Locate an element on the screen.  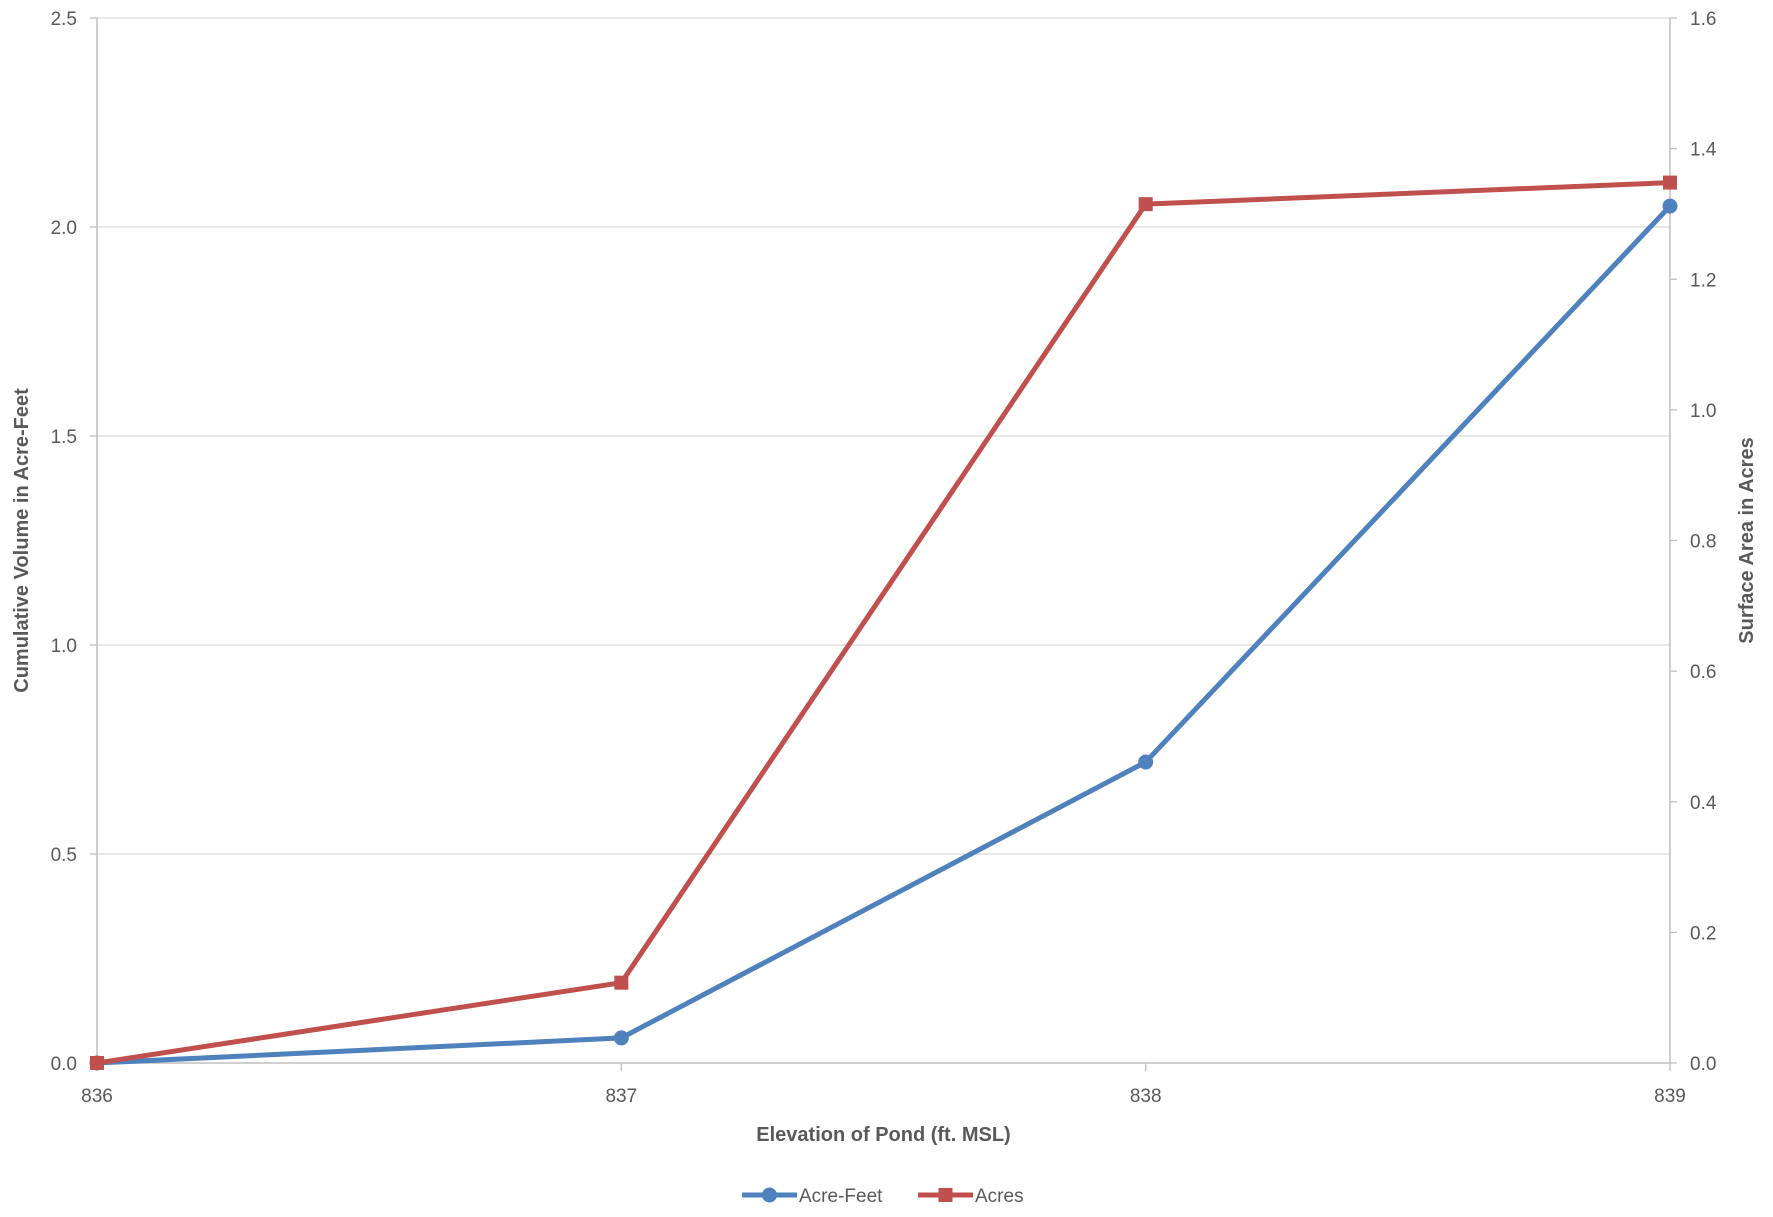
y-right-tick-label: 1.0 is located at coordinates (1703, 411).